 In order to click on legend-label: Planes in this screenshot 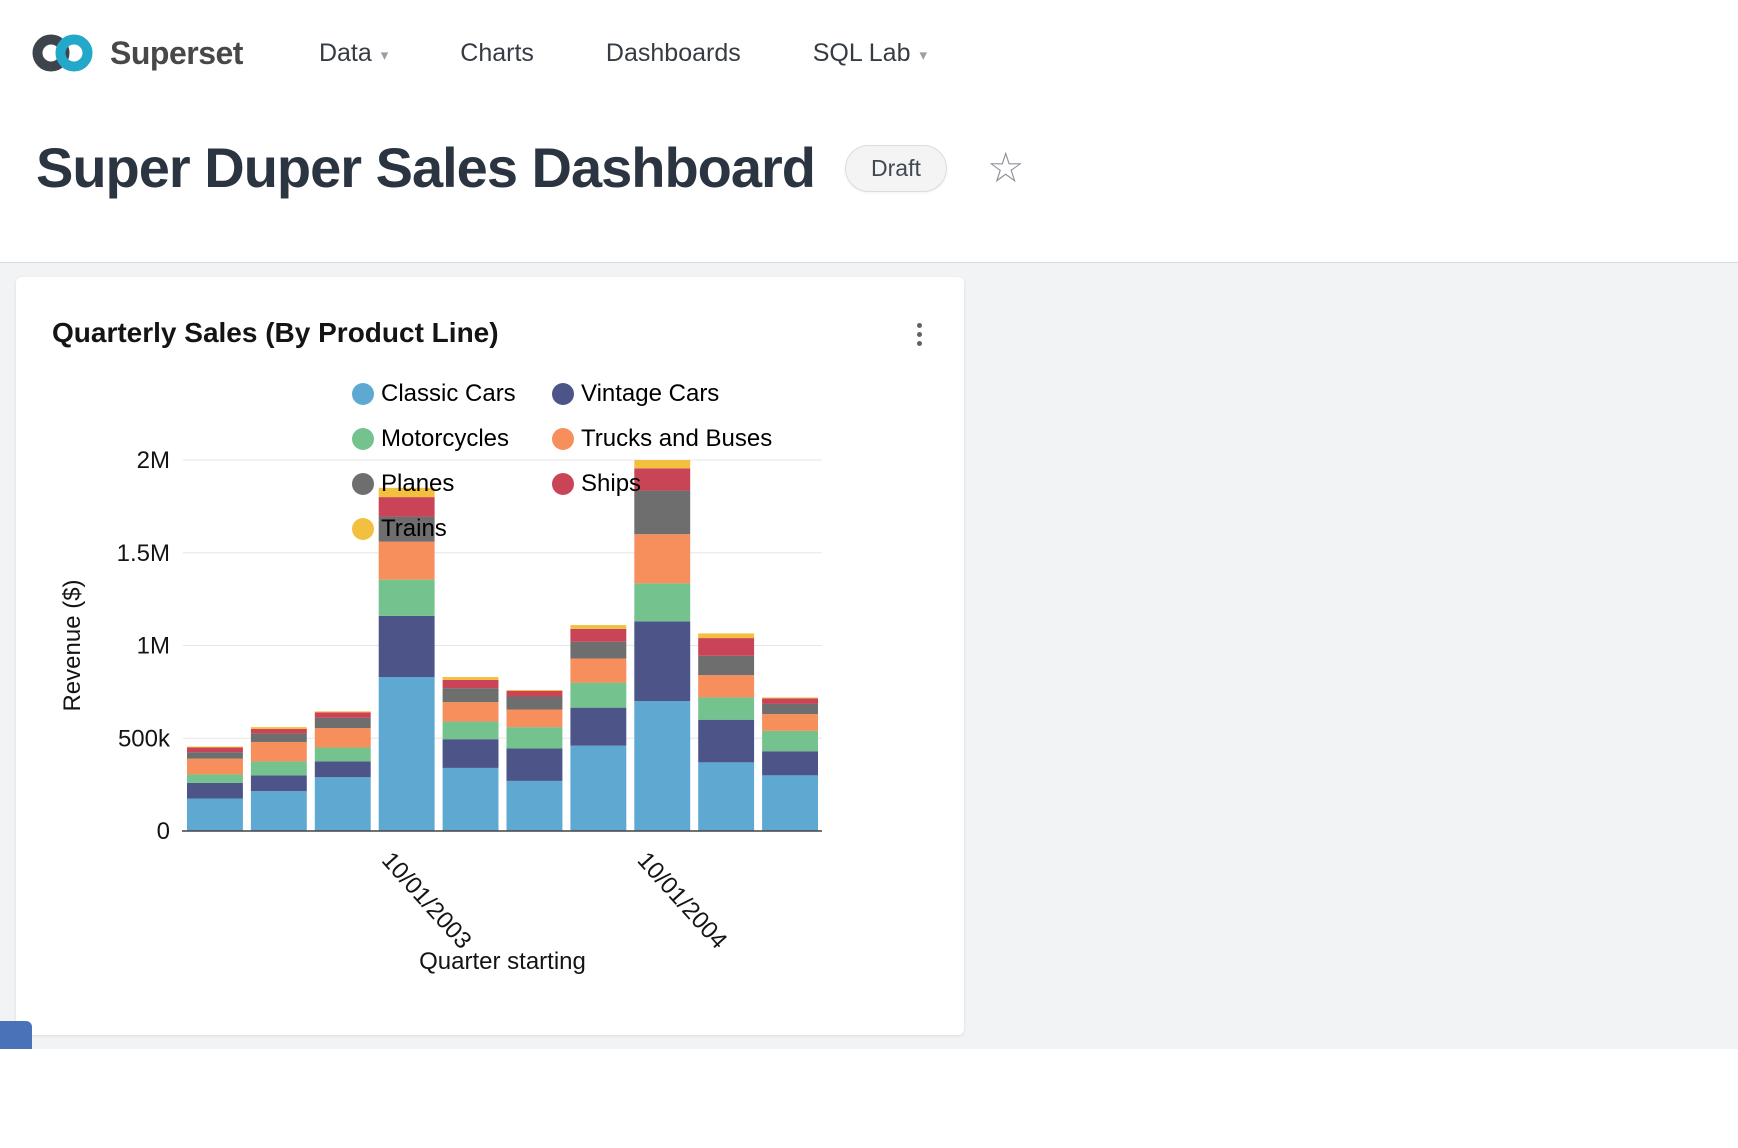, I will do `click(418, 484)`.